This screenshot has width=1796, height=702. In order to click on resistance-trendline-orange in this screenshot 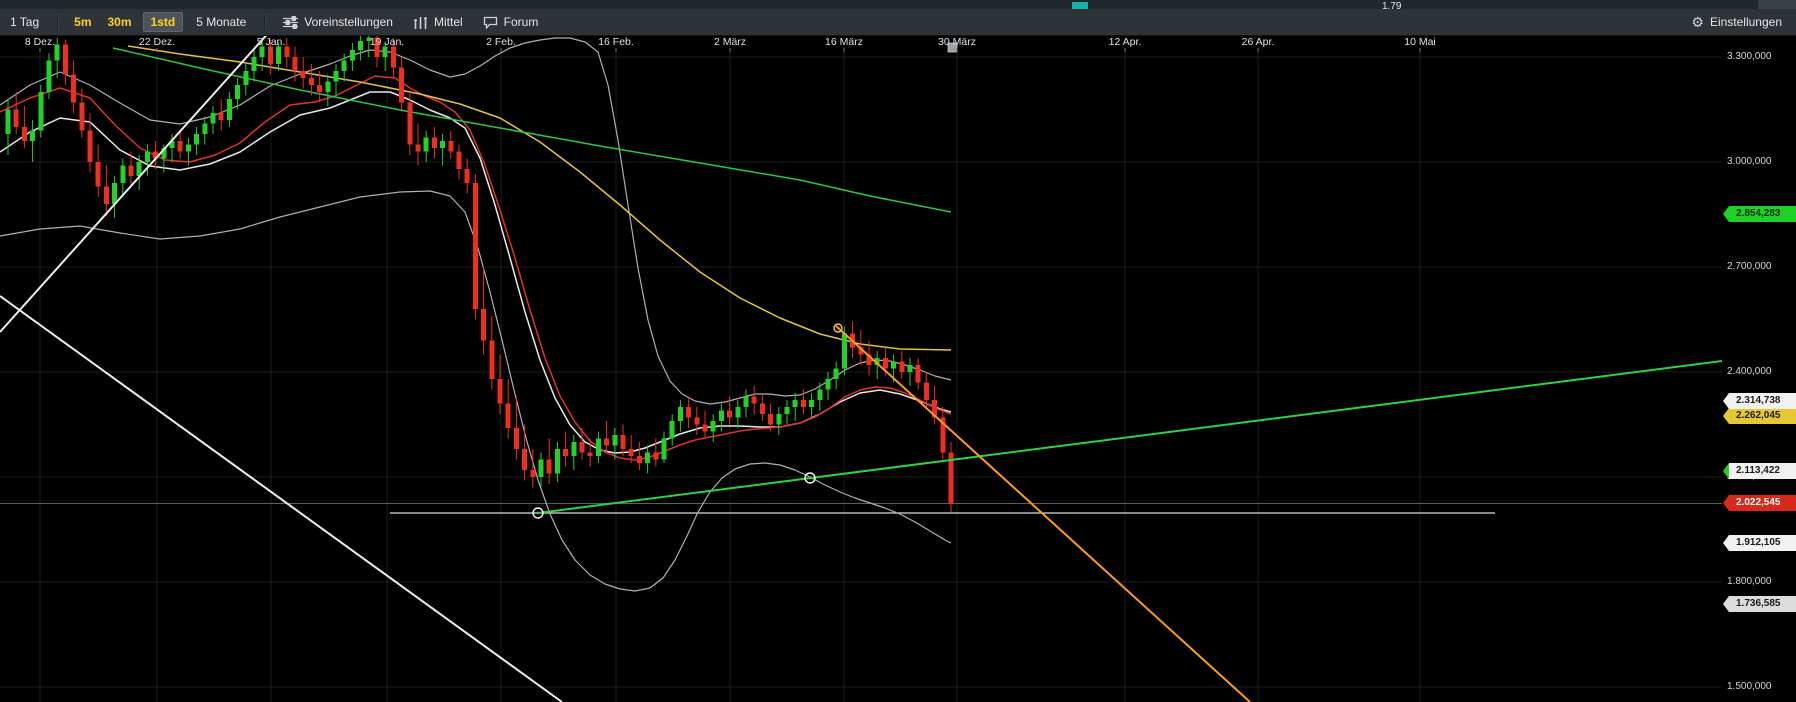, I will do `click(1043, 513)`.